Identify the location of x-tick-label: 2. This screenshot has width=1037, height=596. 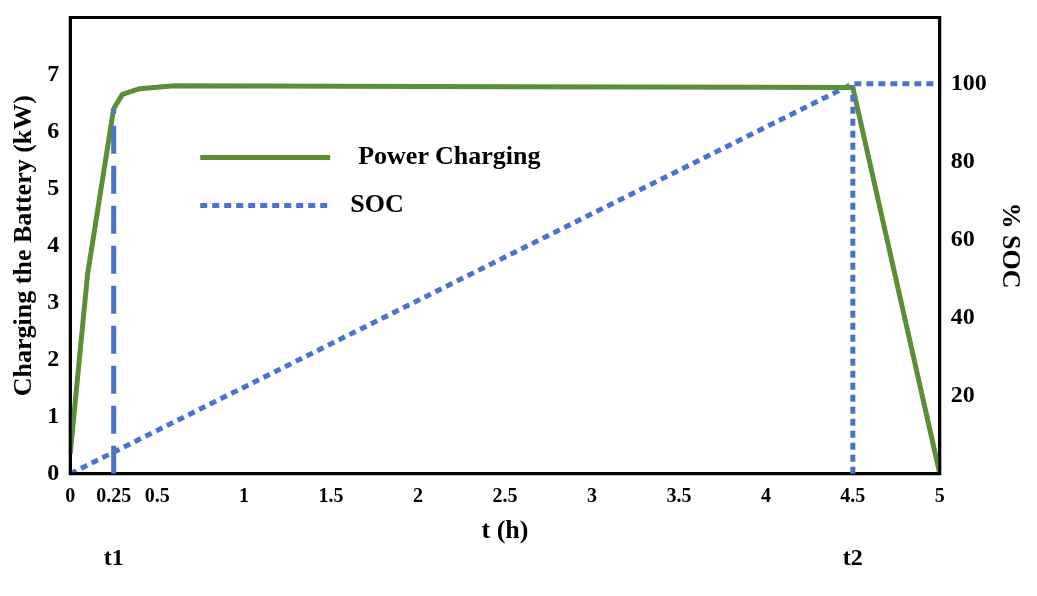
(418, 494).